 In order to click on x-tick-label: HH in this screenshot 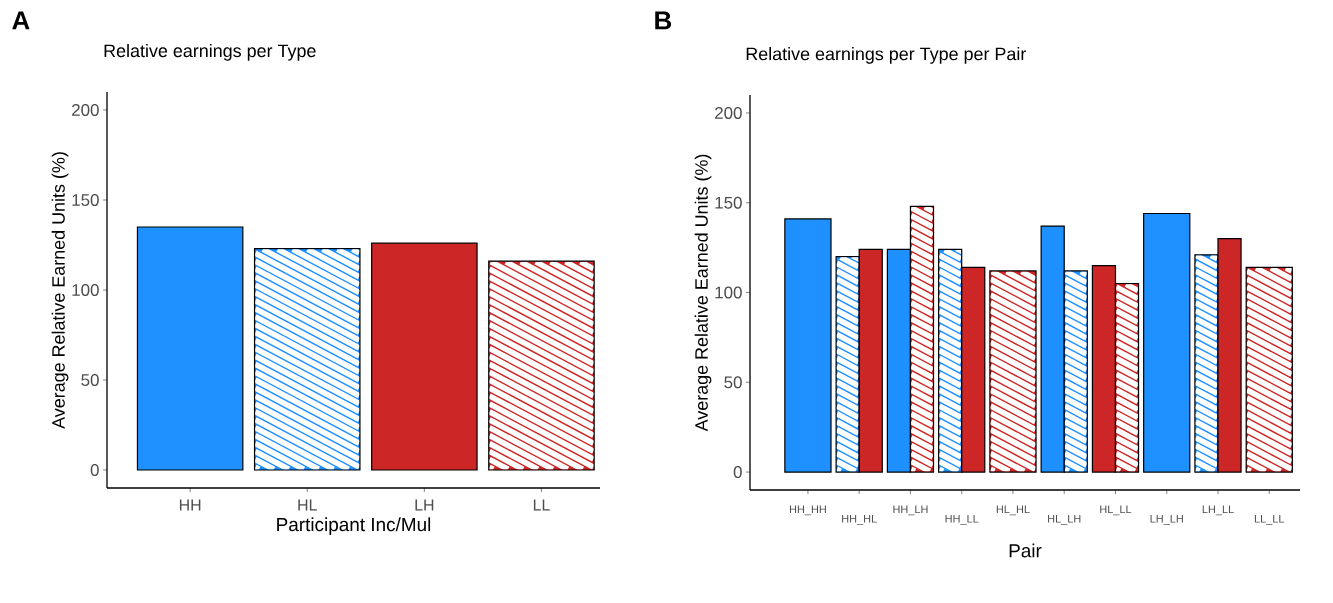, I will do `click(190, 505)`.